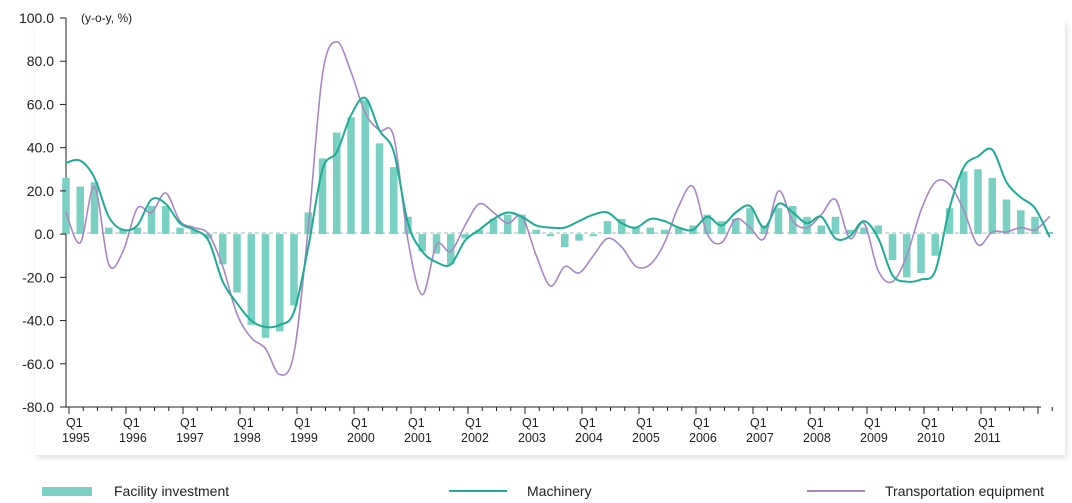  I want to click on x-tick-year-label: 1995, so click(76, 438).